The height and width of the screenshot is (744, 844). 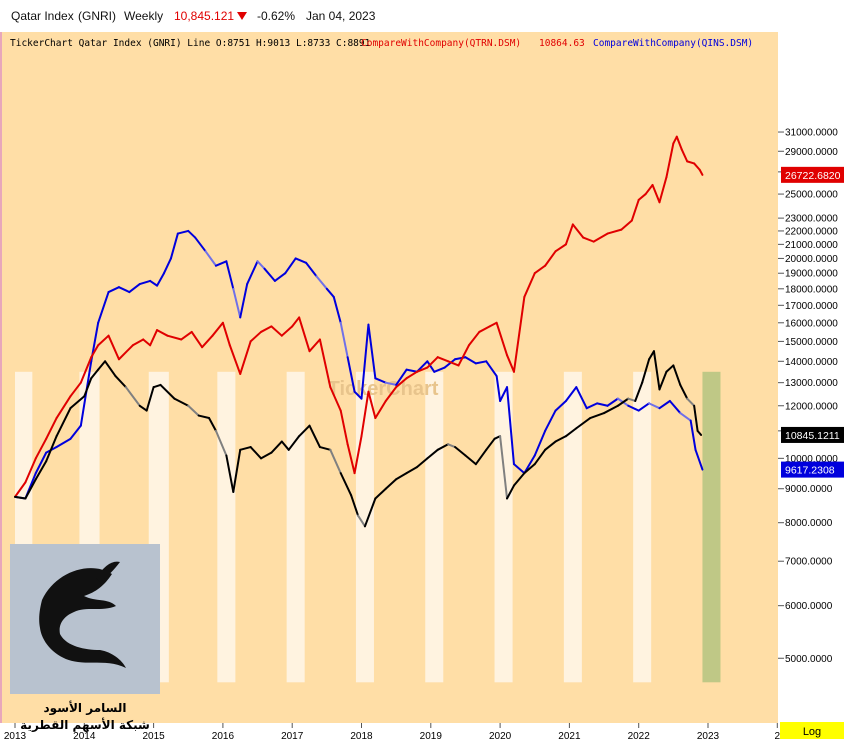 What do you see at coordinates (778, 736) in the screenshot?
I see `x-tick-label: 2` at bounding box center [778, 736].